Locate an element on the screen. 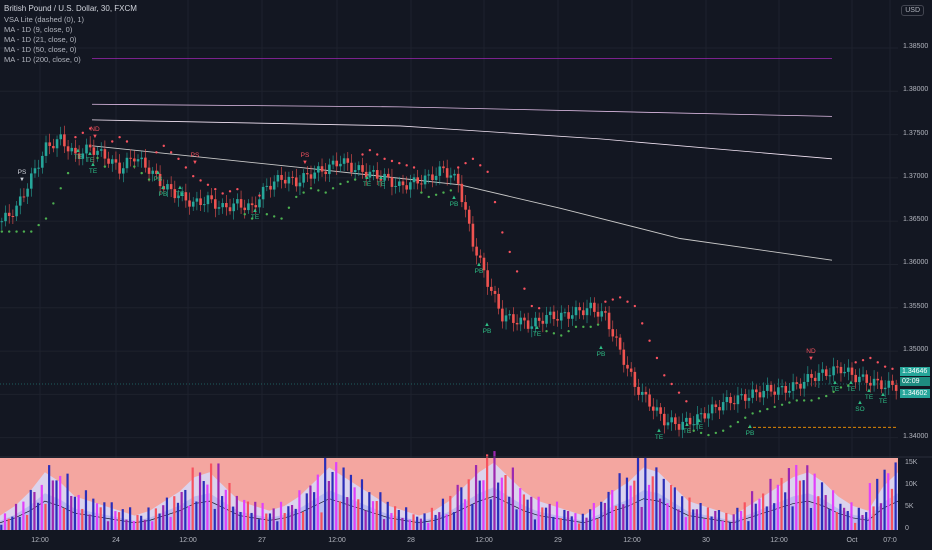 The image size is (932, 550). indicator-vsa-lite: VSA Lite (dashed (0), 1) is located at coordinates (44, 19).